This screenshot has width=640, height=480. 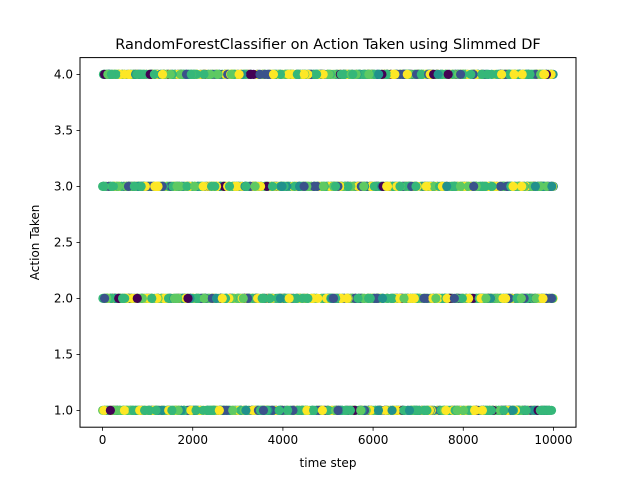 I want to click on x-tick-label: 8000, so click(x=463, y=440).